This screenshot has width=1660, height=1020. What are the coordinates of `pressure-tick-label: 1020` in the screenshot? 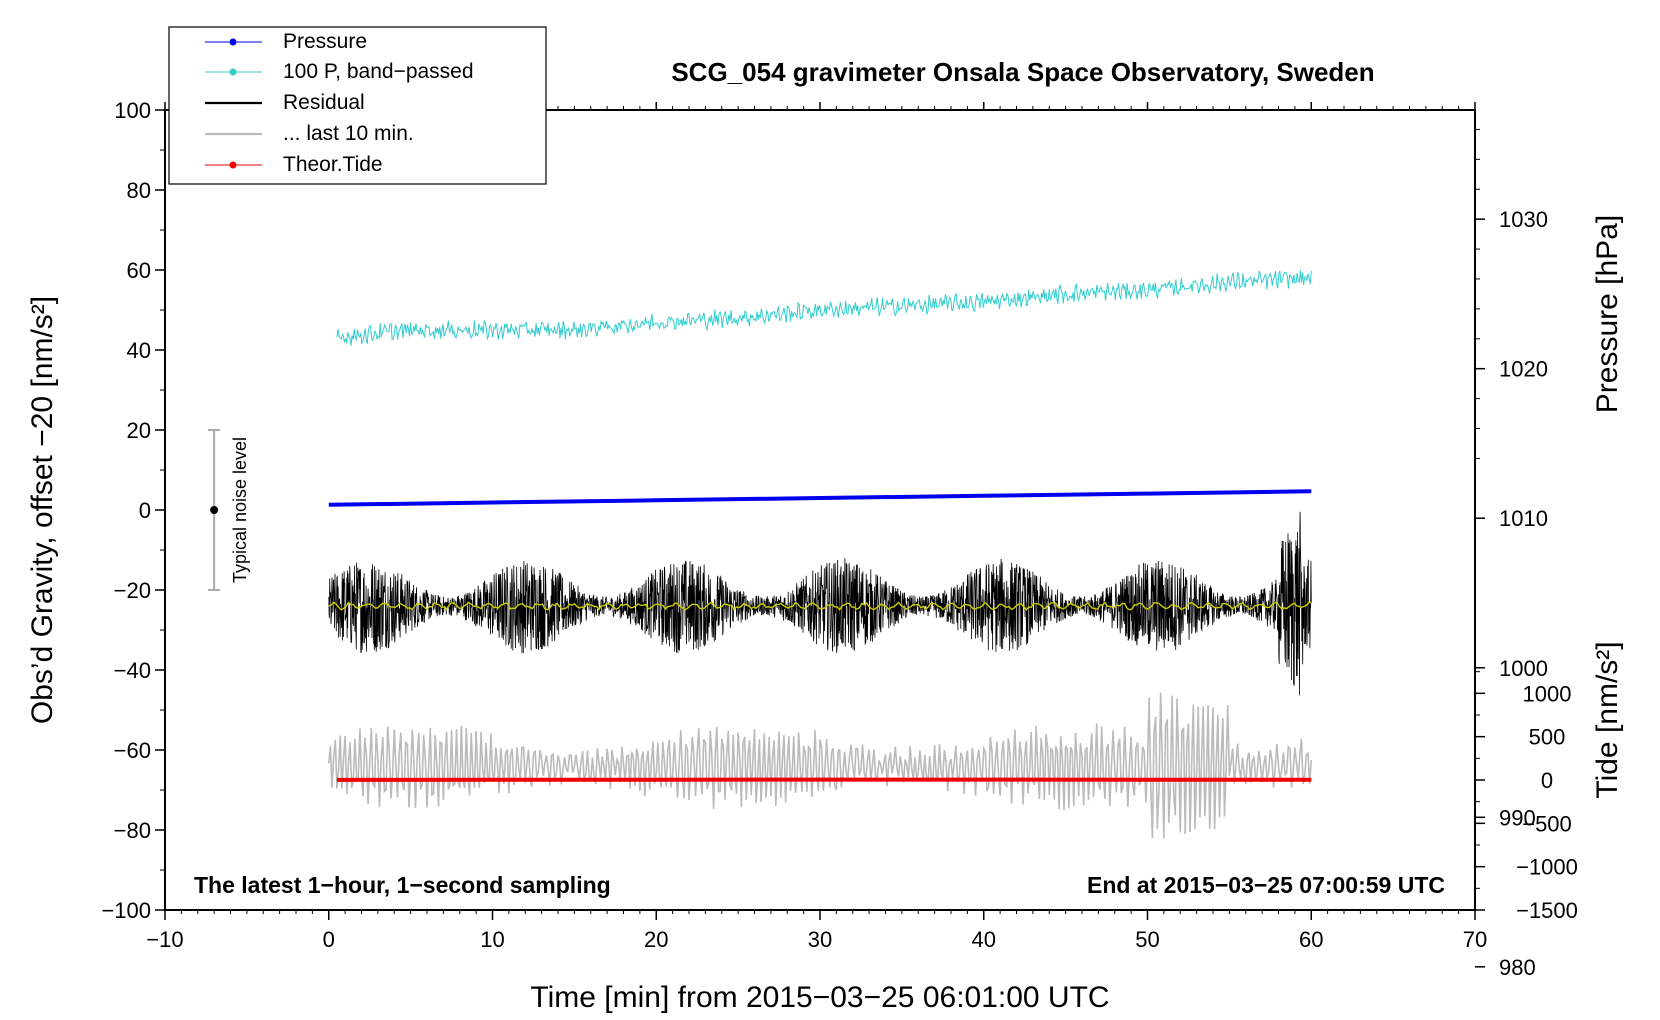 It's located at (1523, 369).